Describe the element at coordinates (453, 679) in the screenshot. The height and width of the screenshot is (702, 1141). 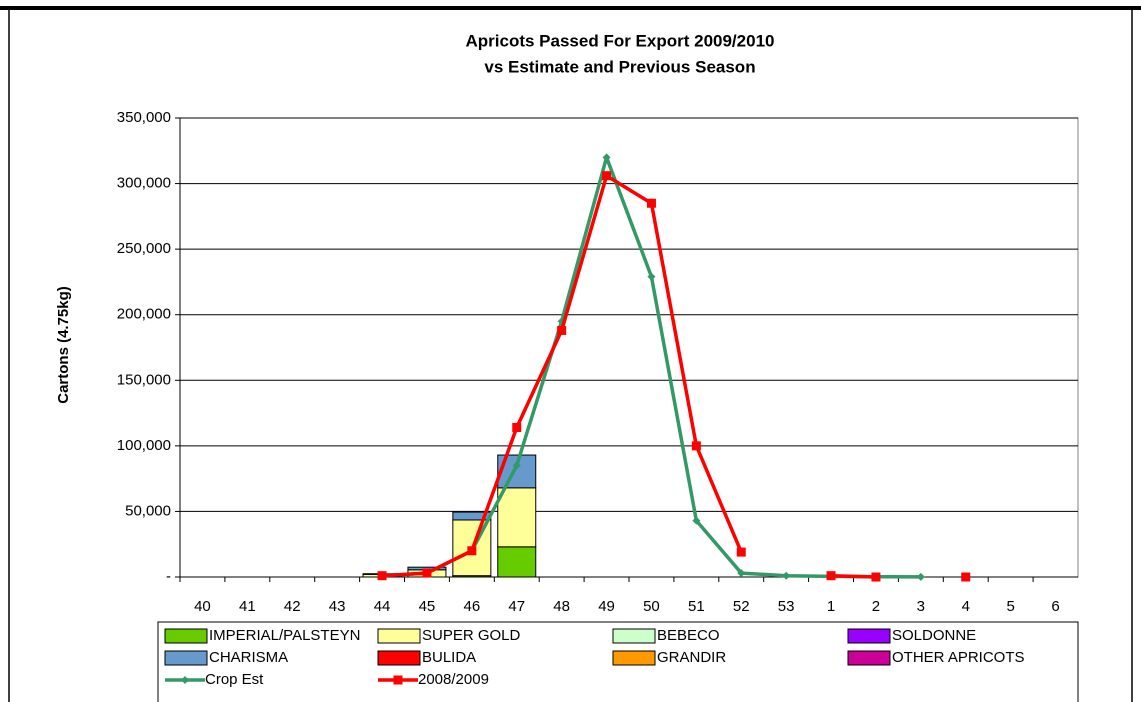
I see `legend-label: 2008/2009` at that location.